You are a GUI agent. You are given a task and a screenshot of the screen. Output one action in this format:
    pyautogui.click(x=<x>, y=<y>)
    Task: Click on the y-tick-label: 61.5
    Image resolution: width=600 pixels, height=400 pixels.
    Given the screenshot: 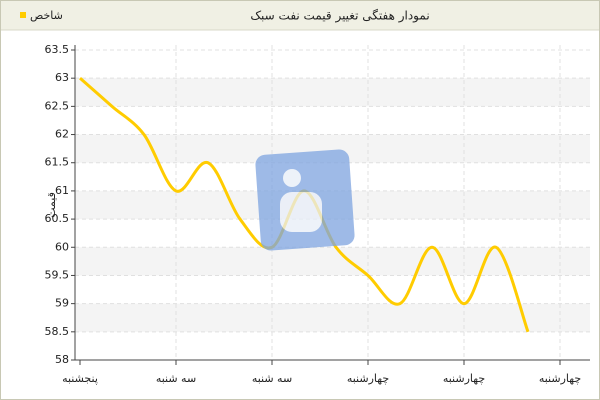 What is the action you would take?
    pyautogui.click(x=57, y=162)
    